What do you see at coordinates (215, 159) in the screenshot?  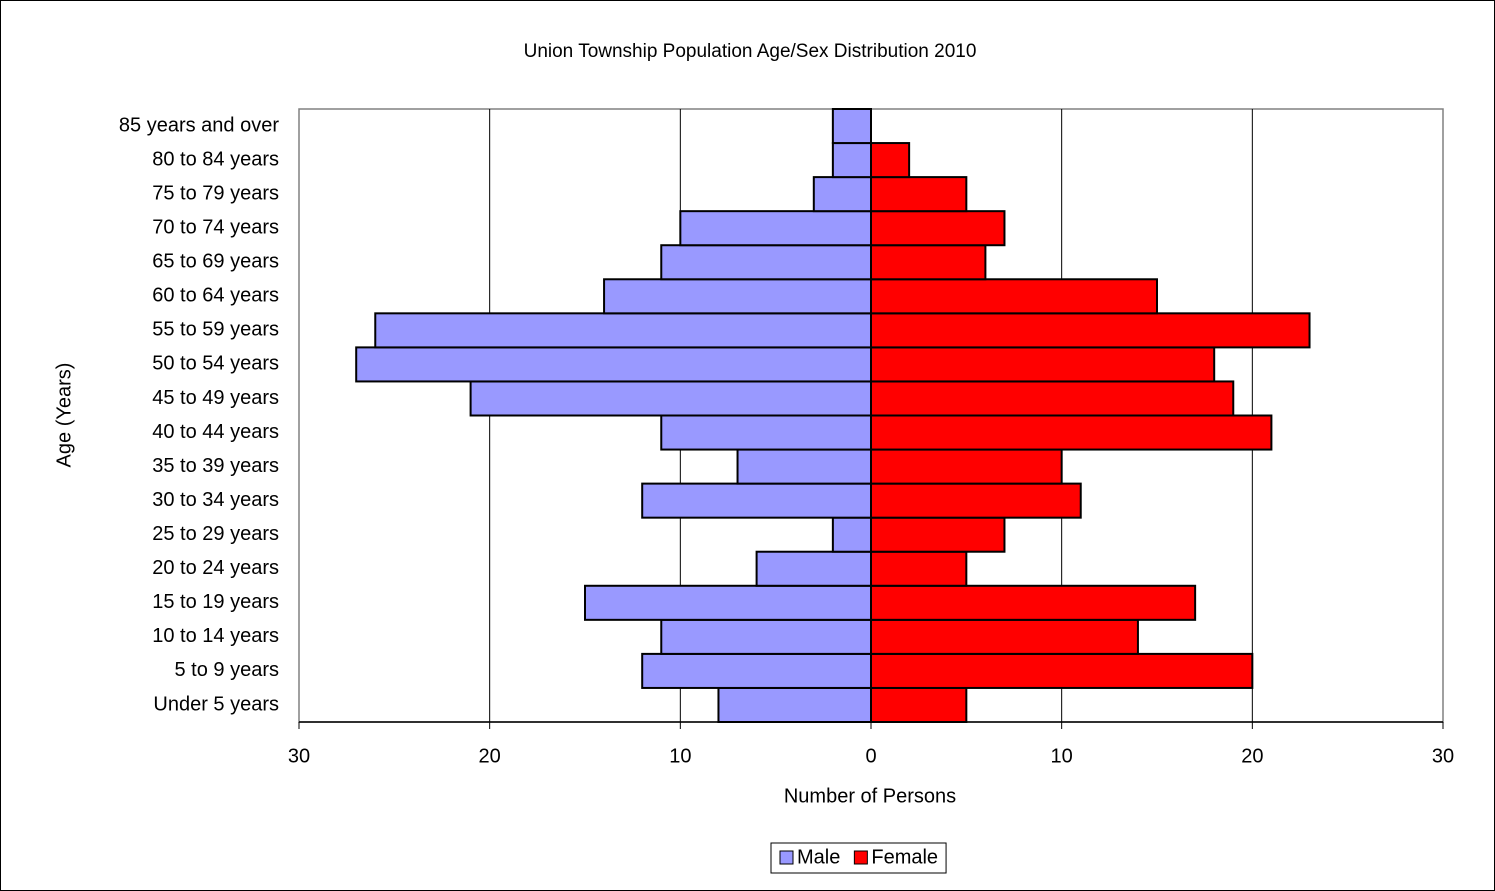 I see `y-tick-label: 80 to 84 years` at bounding box center [215, 159].